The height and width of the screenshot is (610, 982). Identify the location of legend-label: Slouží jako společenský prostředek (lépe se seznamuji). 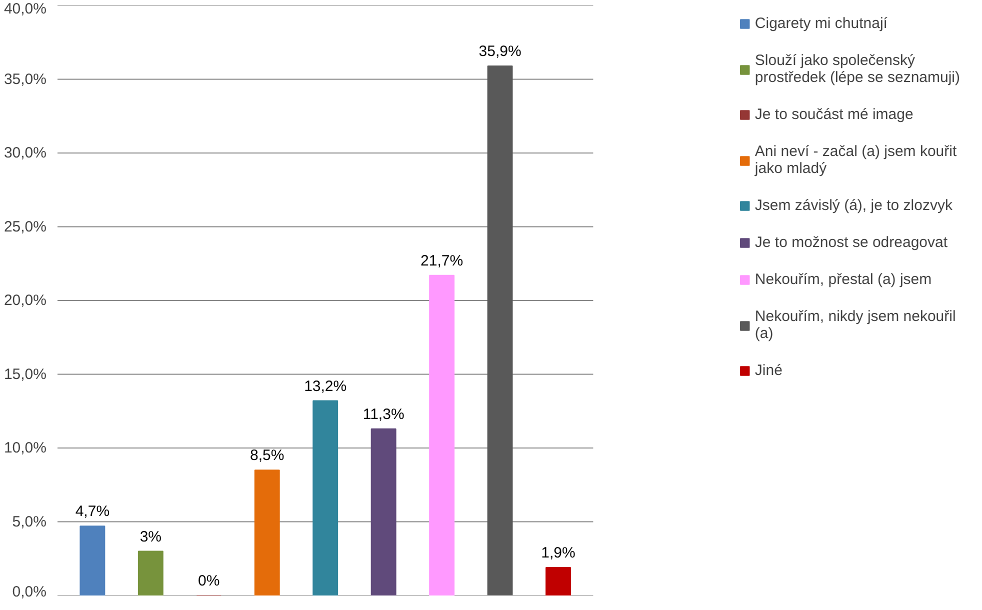
(857, 69).